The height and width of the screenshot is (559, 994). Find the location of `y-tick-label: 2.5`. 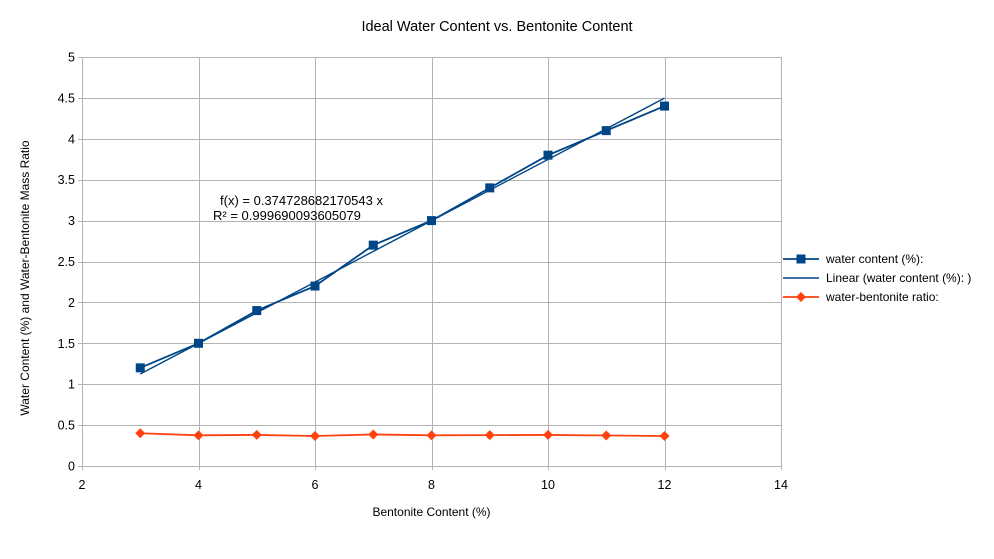

y-tick-label: 2.5 is located at coordinates (66, 262).